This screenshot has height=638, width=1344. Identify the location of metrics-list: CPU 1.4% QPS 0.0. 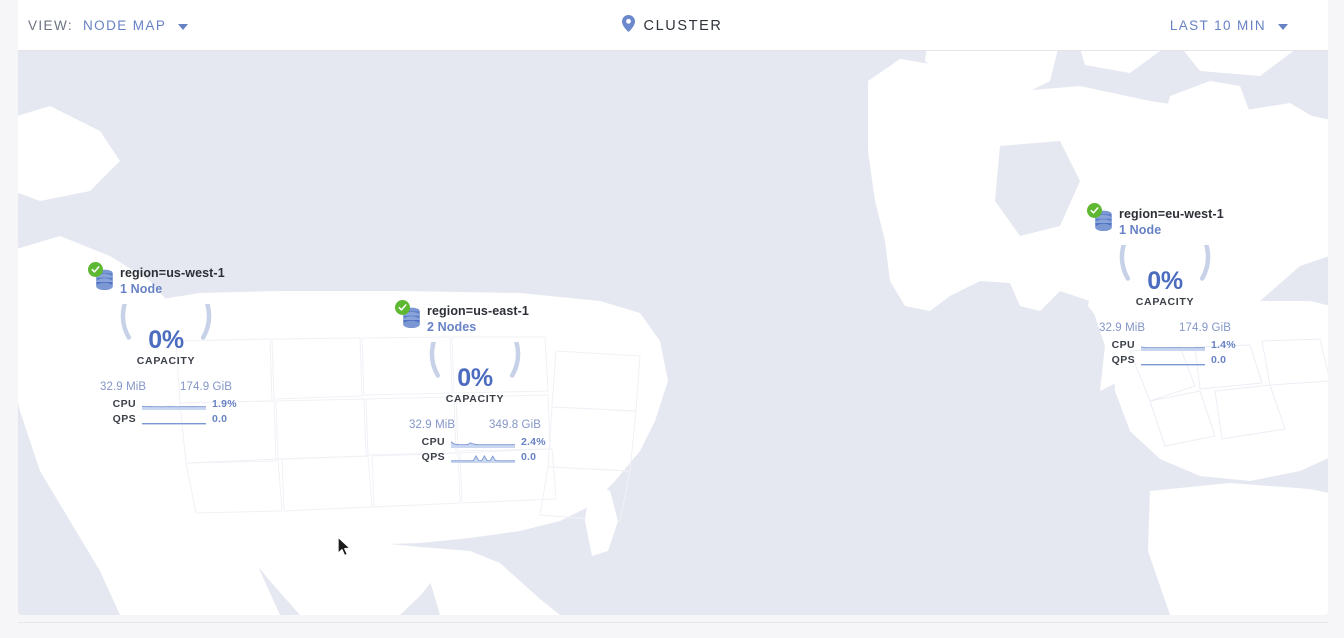
(1172, 352).